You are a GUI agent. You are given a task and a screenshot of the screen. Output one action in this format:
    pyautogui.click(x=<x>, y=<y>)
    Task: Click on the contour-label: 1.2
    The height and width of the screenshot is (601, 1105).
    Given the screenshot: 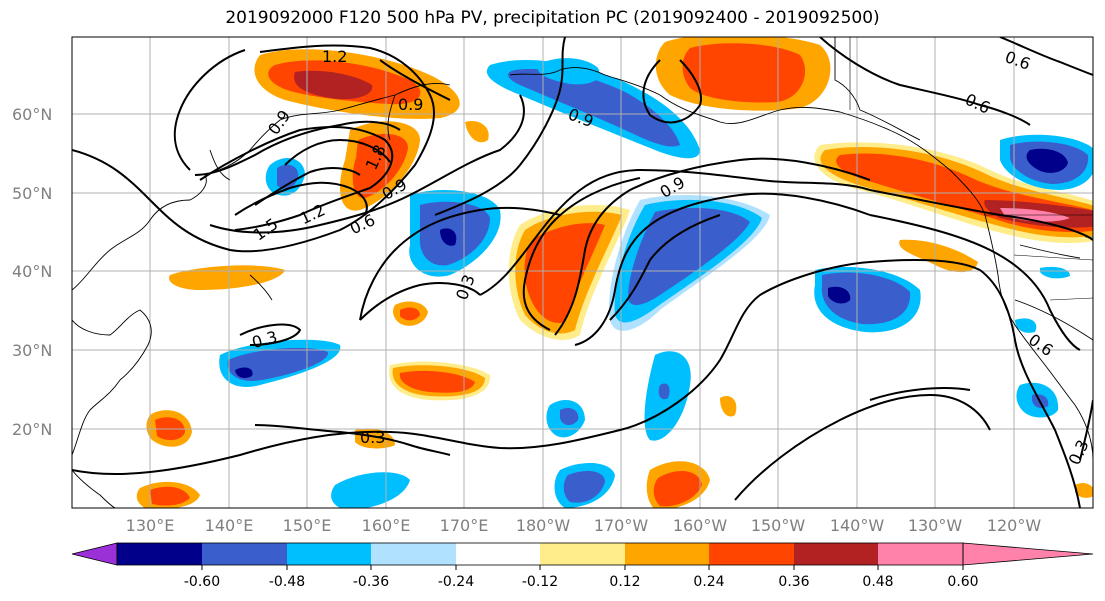 What is the action you would take?
    pyautogui.click(x=334, y=56)
    